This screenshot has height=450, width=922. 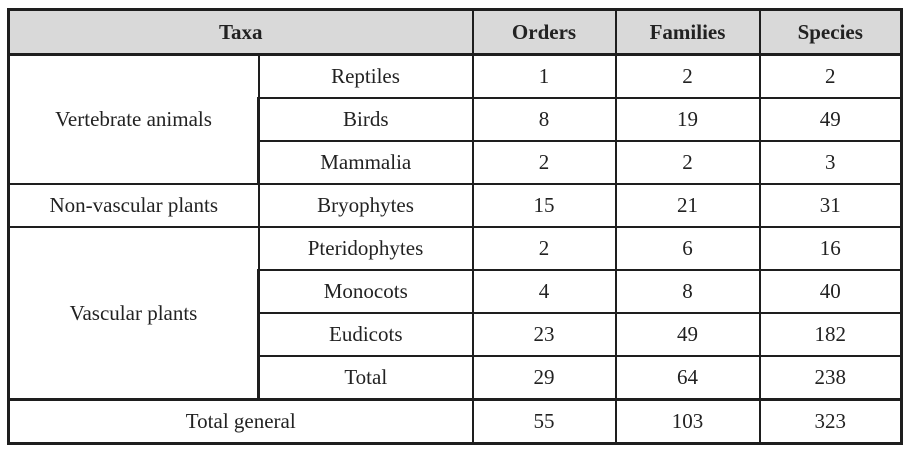 I want to click on species-cell: 2, so click(x=830, y=76).